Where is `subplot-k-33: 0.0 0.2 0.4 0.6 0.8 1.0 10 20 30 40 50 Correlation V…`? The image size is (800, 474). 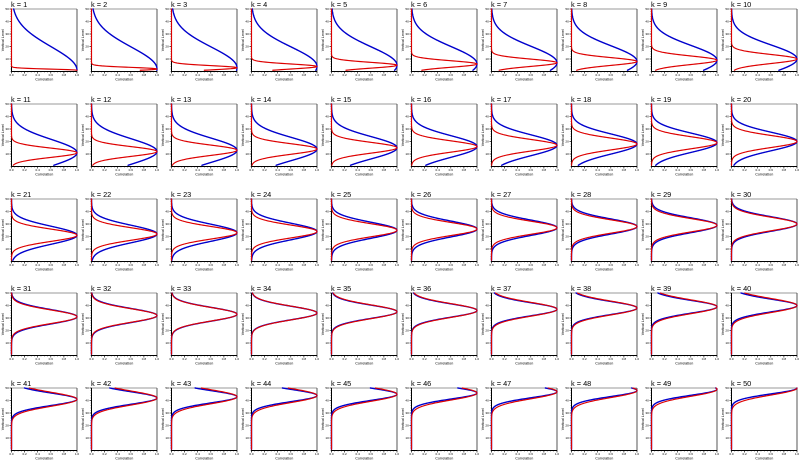
subplot-k-33: 0.0 0.2 0.4 0.6 0.8 1.0 10 20 30 40 50 Correlation V… is located at coordinates (200, 324).